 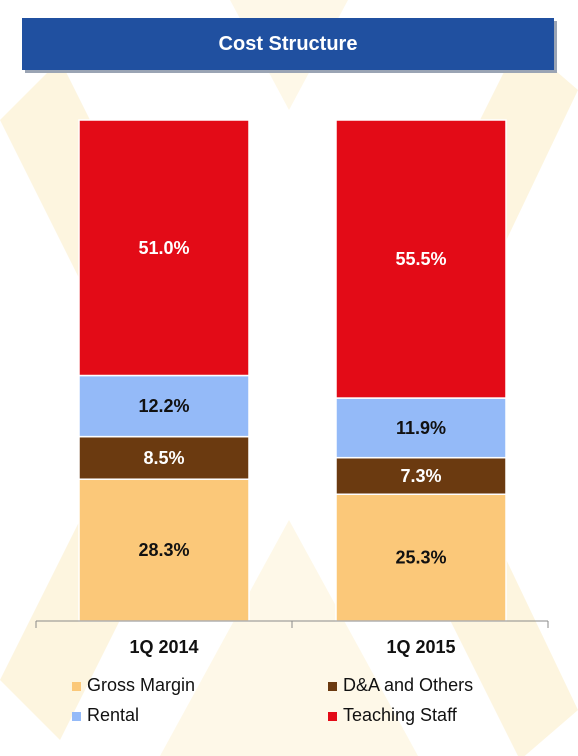 What do you see at coordinates (163, 647) in the screenshot?
I see `x-tick-label-1q-2014: 1Q 2014` at bounding box center [163, 647].